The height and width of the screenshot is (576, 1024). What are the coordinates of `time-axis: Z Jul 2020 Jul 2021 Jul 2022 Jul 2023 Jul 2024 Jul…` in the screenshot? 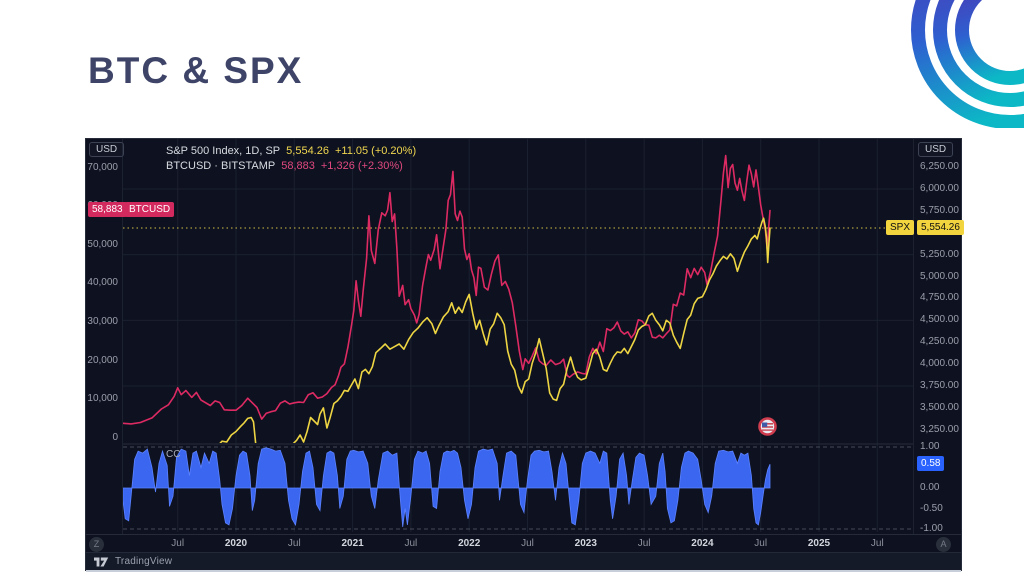 It's located at (523, 543).